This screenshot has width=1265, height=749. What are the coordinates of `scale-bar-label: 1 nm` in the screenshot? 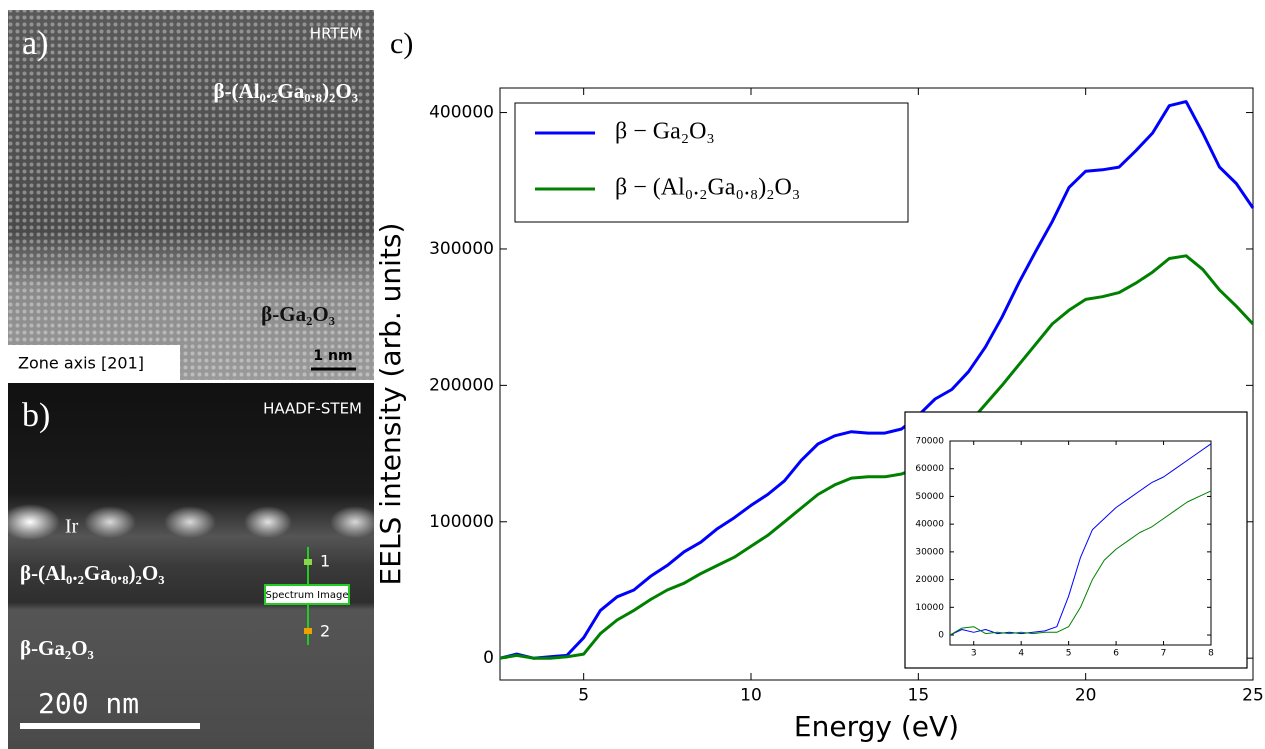 It's located at (332, 356).